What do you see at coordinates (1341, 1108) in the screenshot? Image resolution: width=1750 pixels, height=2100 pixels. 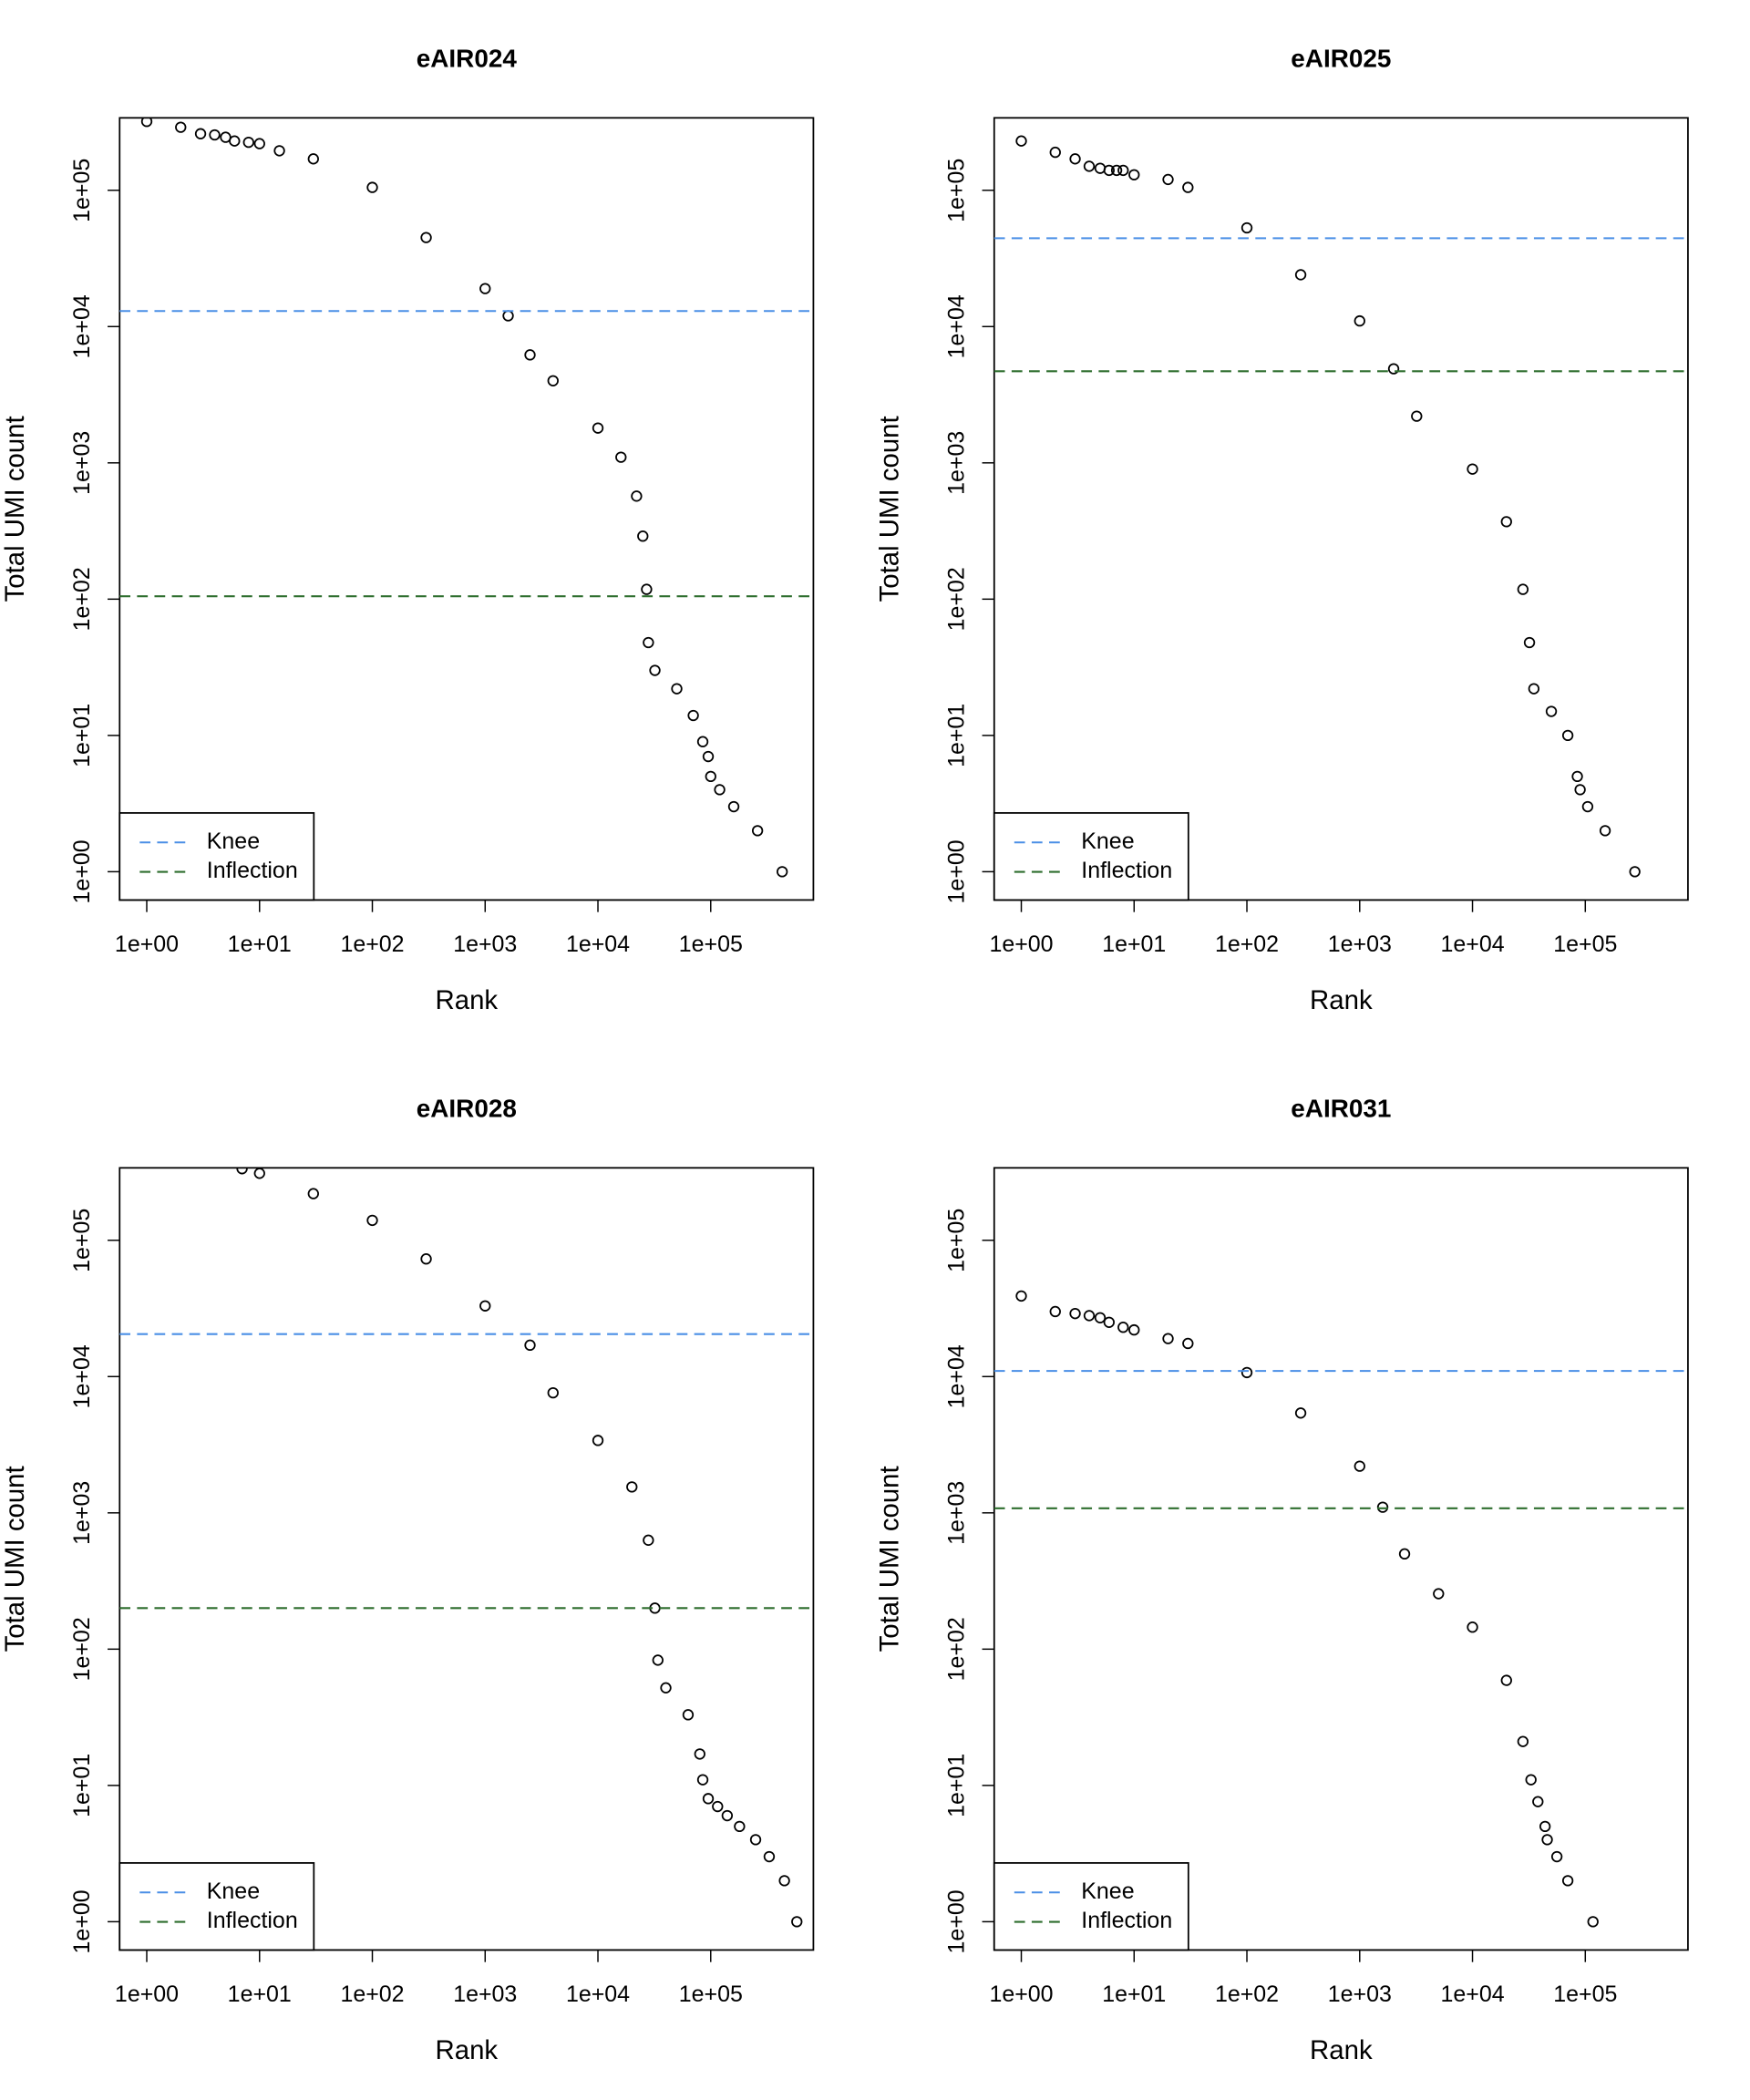 I see `chart-title: eAIR031` at bounding box center [1341, 1108].